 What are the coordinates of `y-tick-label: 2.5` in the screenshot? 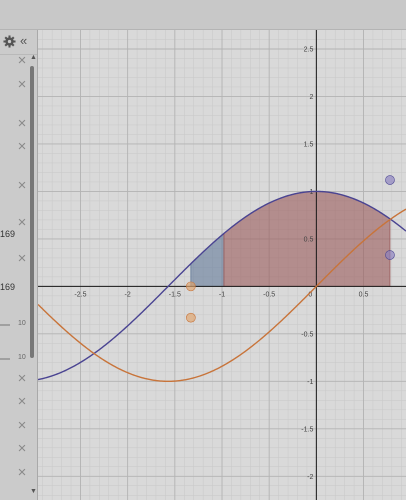 It's located at (309, 49).